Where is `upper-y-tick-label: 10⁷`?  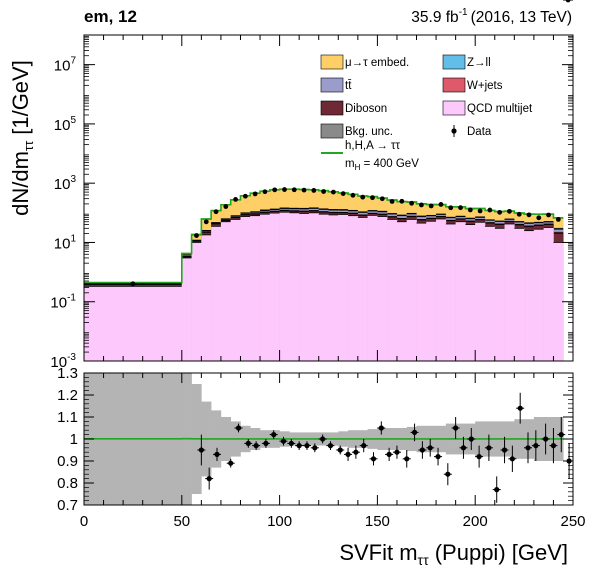
upper-y-tick-label: 10⁷ is located at coordinates (65, 65).